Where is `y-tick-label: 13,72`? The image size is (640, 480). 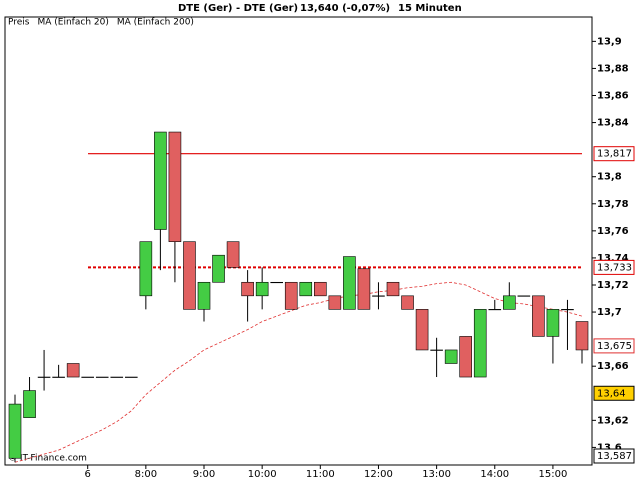 y-tick-label: 13,72 is located at coordinates (613, 285).